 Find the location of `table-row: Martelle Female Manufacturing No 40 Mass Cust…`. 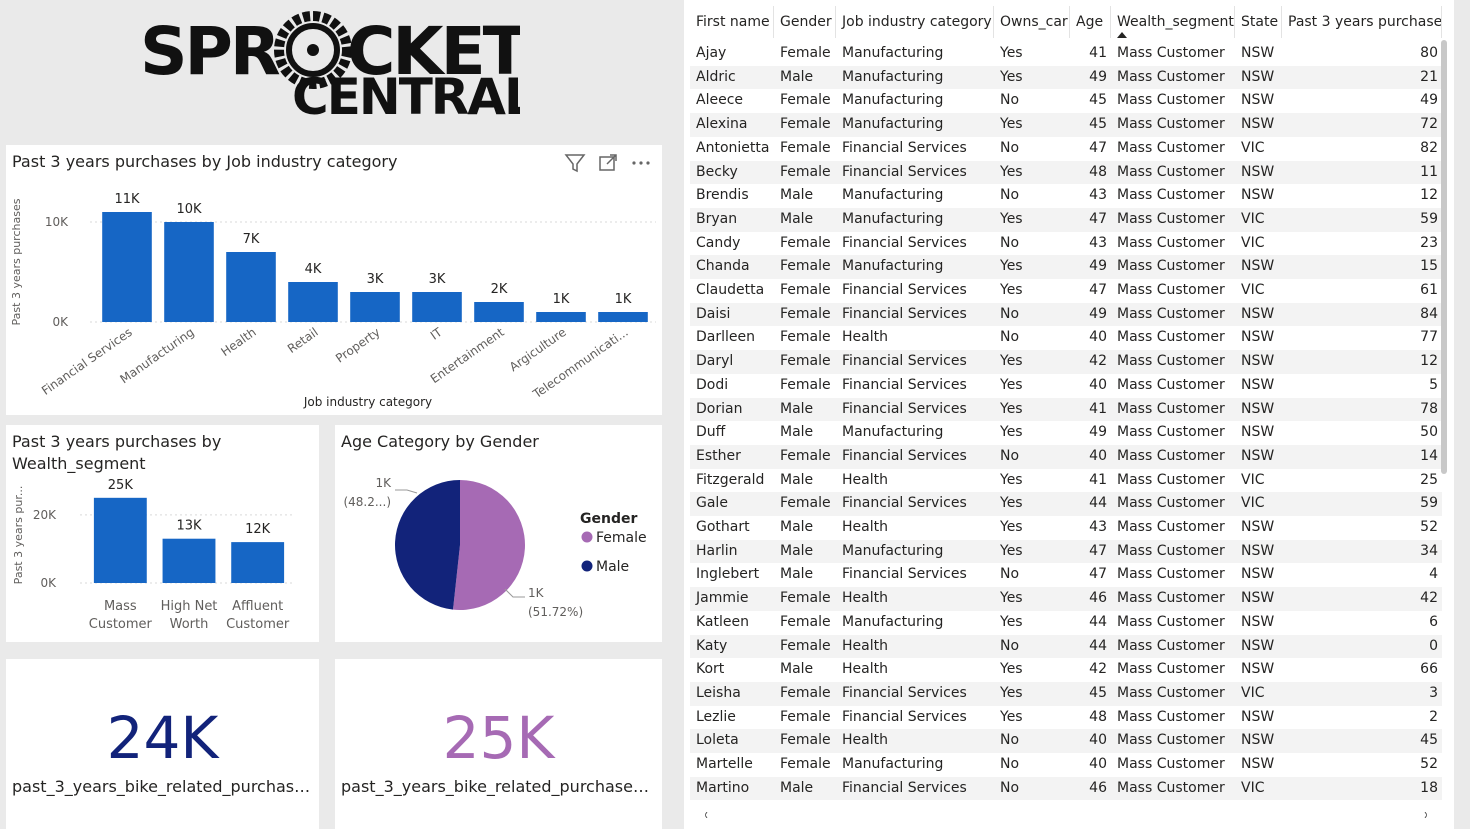

table-row: Martelle Female Manufacturing No 40 Mass Cust… is located at coordinates (1066, 765).